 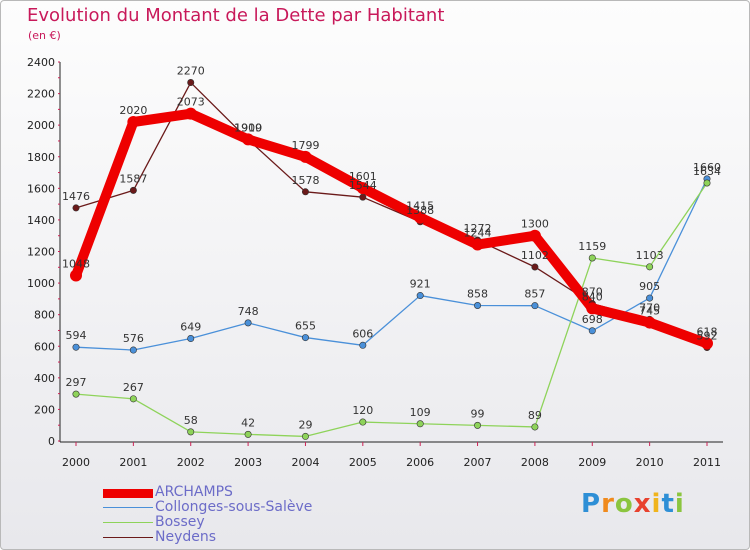 I want to click on x-tick-label: 2002, so click(x=191, y=462).